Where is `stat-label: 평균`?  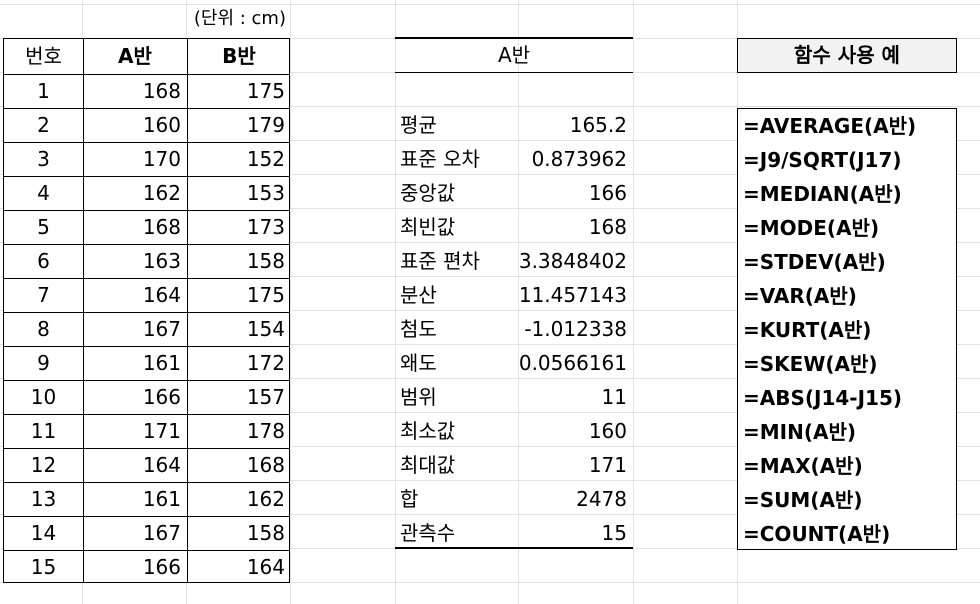 stat-label: 평균 is located at coordinates (418, 125).